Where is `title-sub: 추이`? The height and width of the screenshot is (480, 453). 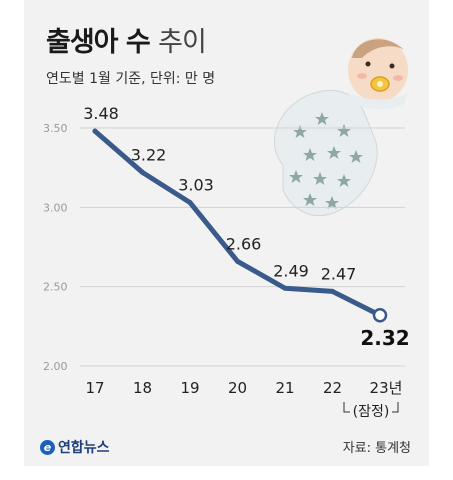 title-sub: 추이 is located at coordinates (182, 42).